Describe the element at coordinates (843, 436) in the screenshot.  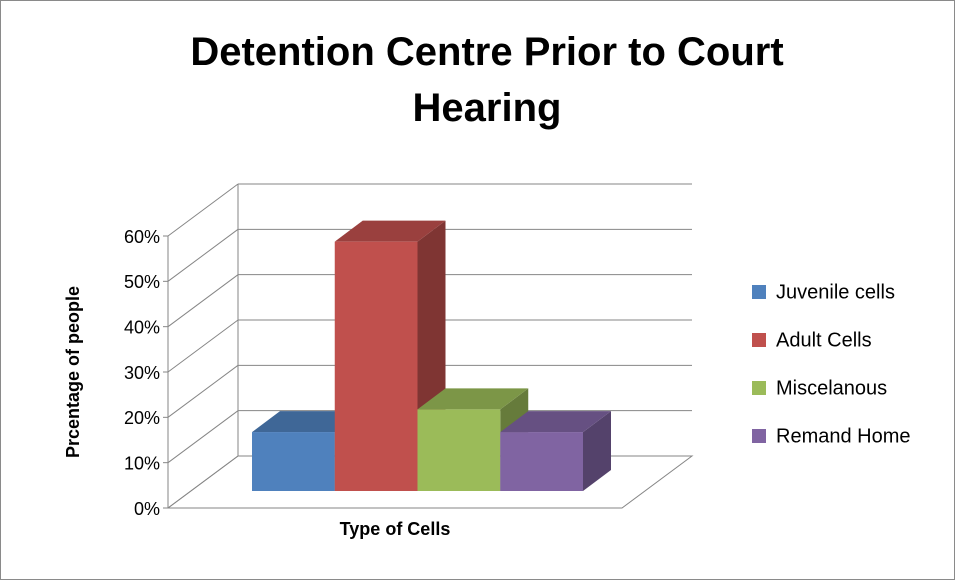
I see `legend-label: Remand Home` at that location.